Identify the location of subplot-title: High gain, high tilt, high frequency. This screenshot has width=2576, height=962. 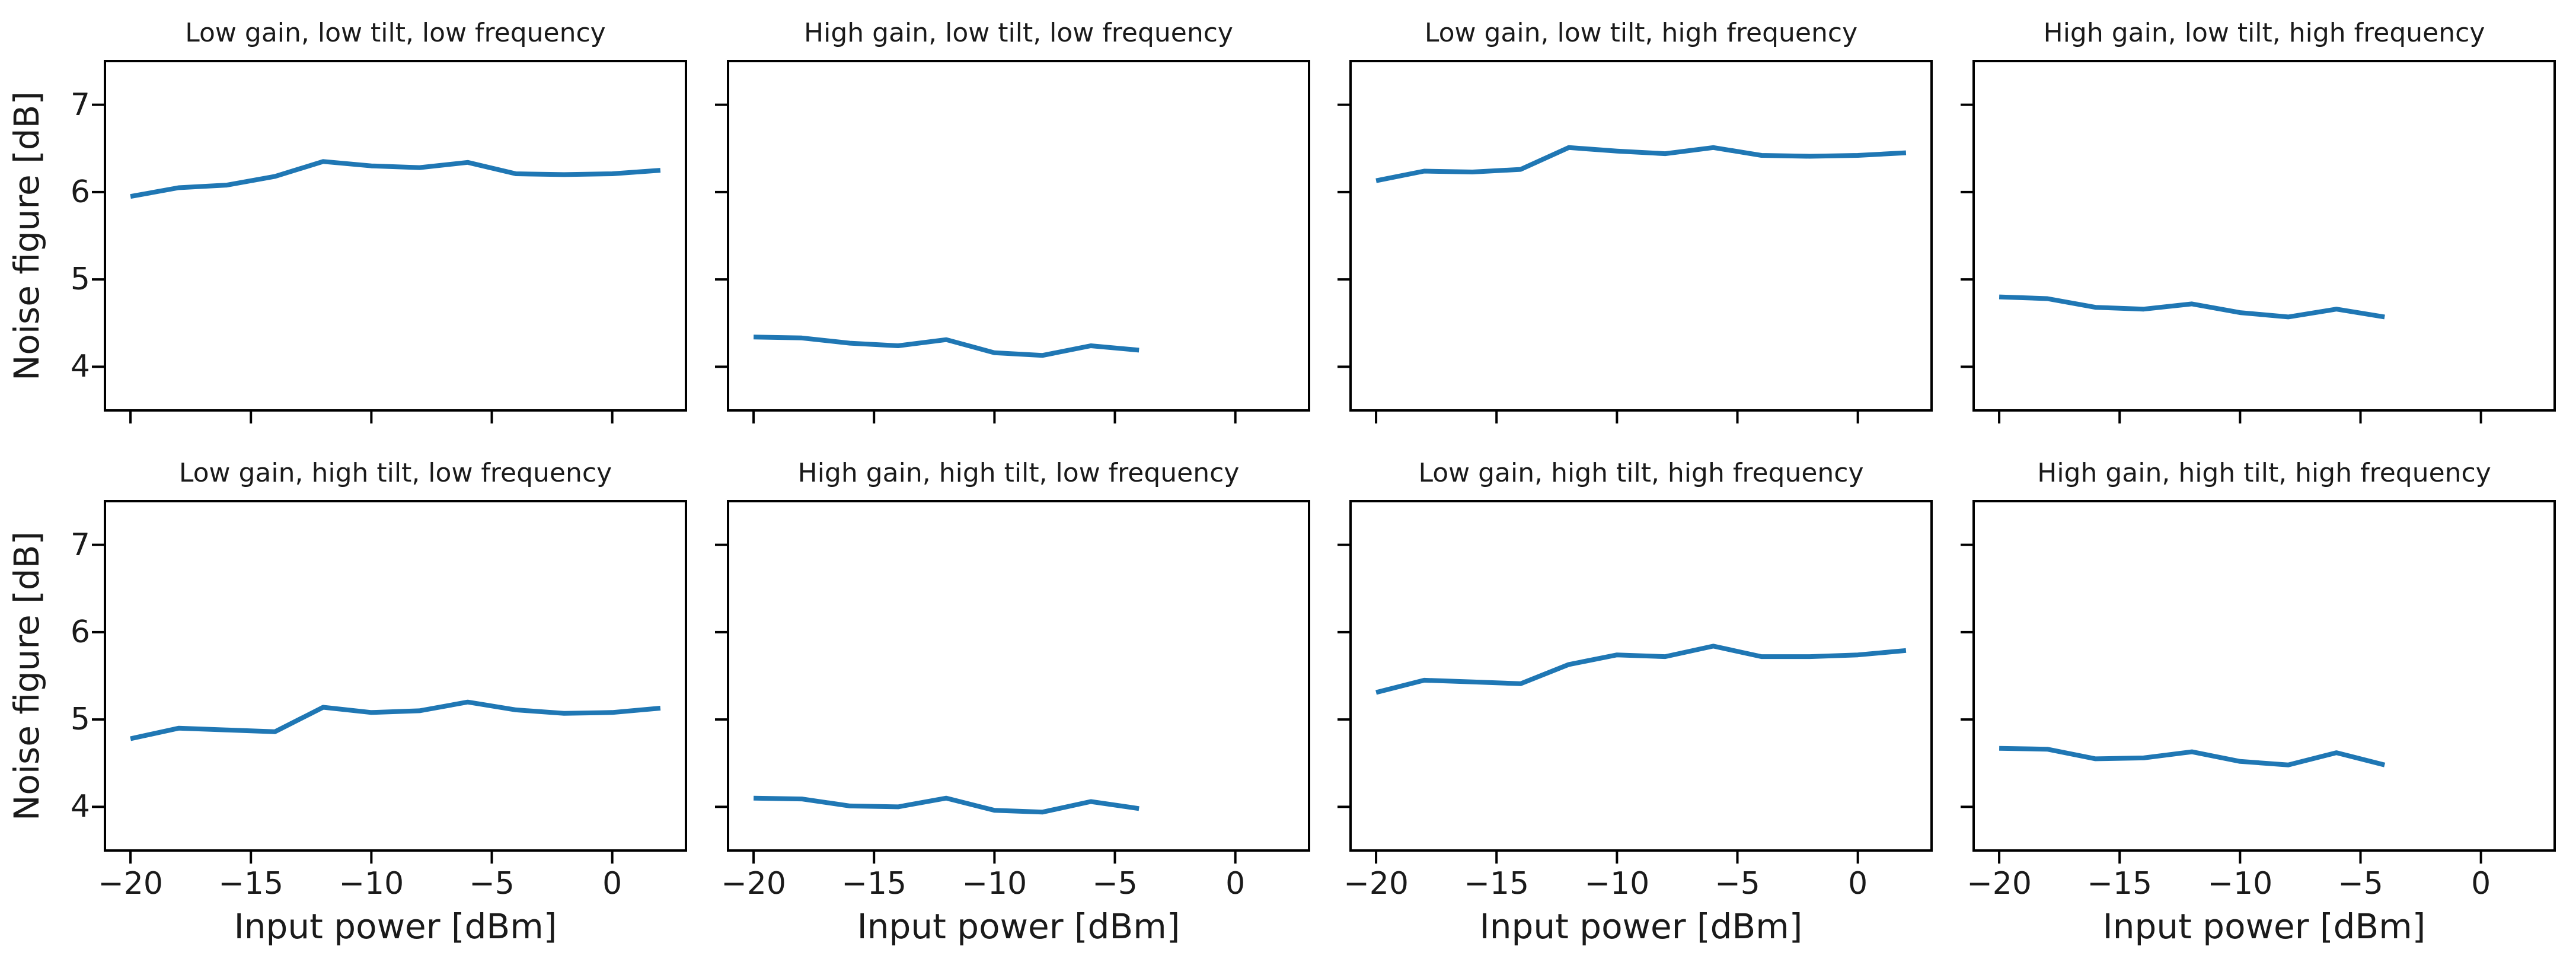
(2264, 473).